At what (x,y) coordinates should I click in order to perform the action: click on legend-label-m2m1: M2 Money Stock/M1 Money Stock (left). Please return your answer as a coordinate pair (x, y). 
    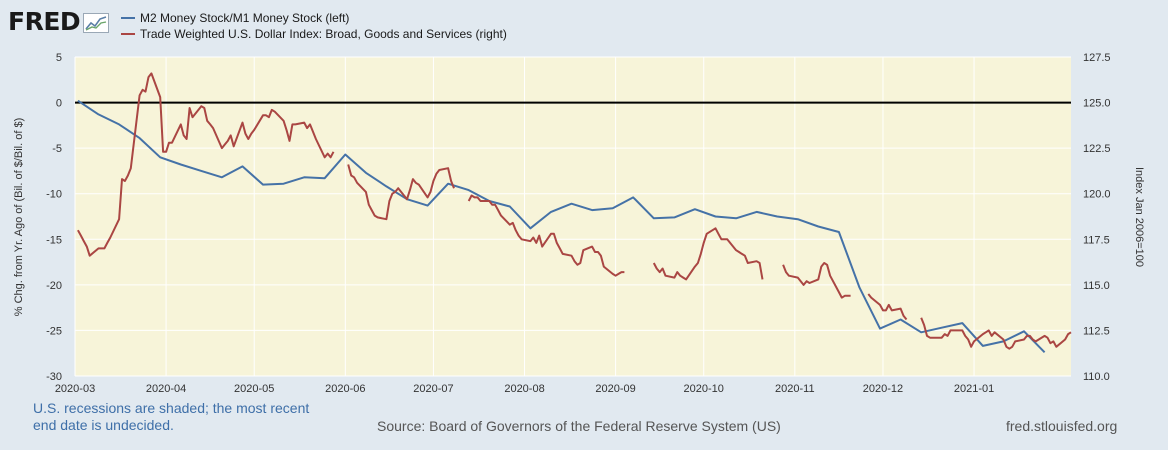
    Looking at the image, I should click on (245, 18).